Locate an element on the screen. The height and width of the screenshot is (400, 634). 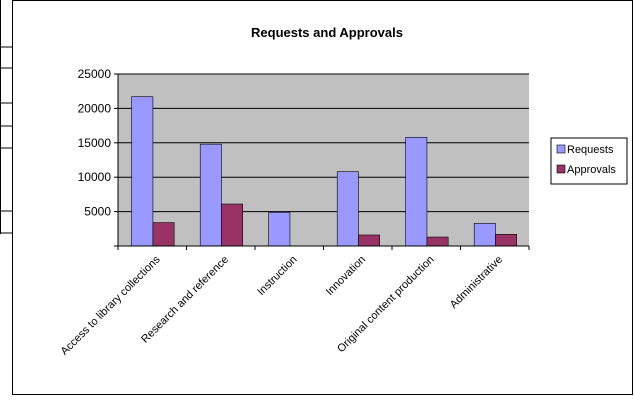
legend-label: Approvals is located at coordinates (591, 170).